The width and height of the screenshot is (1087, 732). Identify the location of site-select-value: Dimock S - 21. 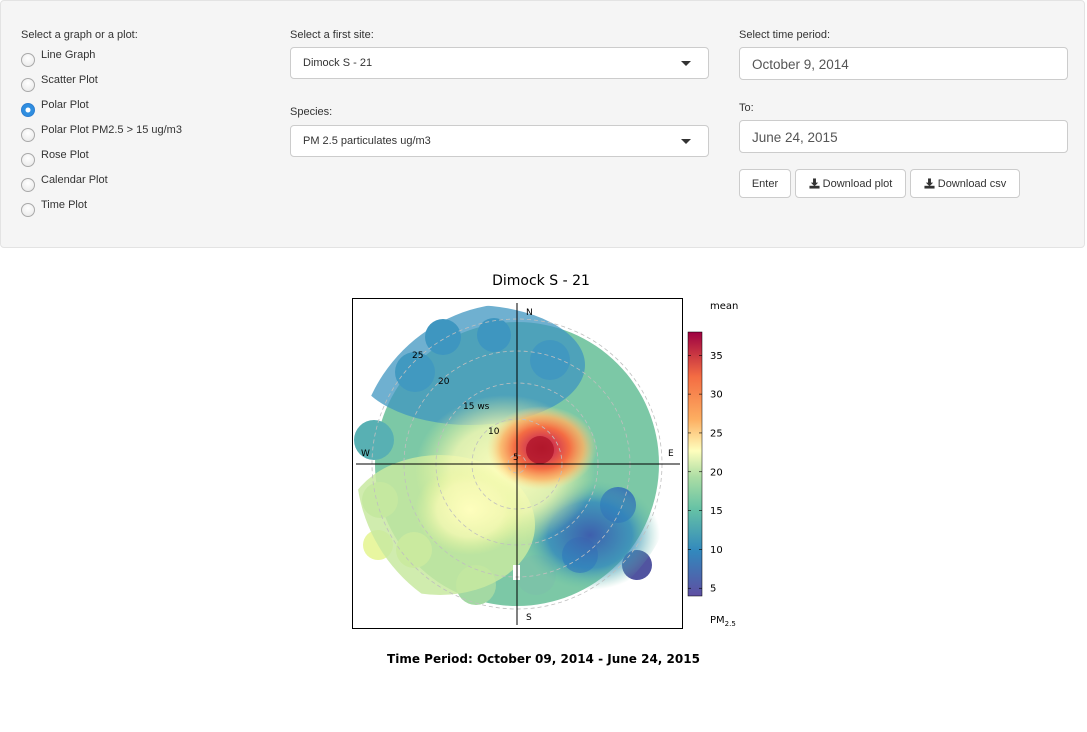
(338, 63).